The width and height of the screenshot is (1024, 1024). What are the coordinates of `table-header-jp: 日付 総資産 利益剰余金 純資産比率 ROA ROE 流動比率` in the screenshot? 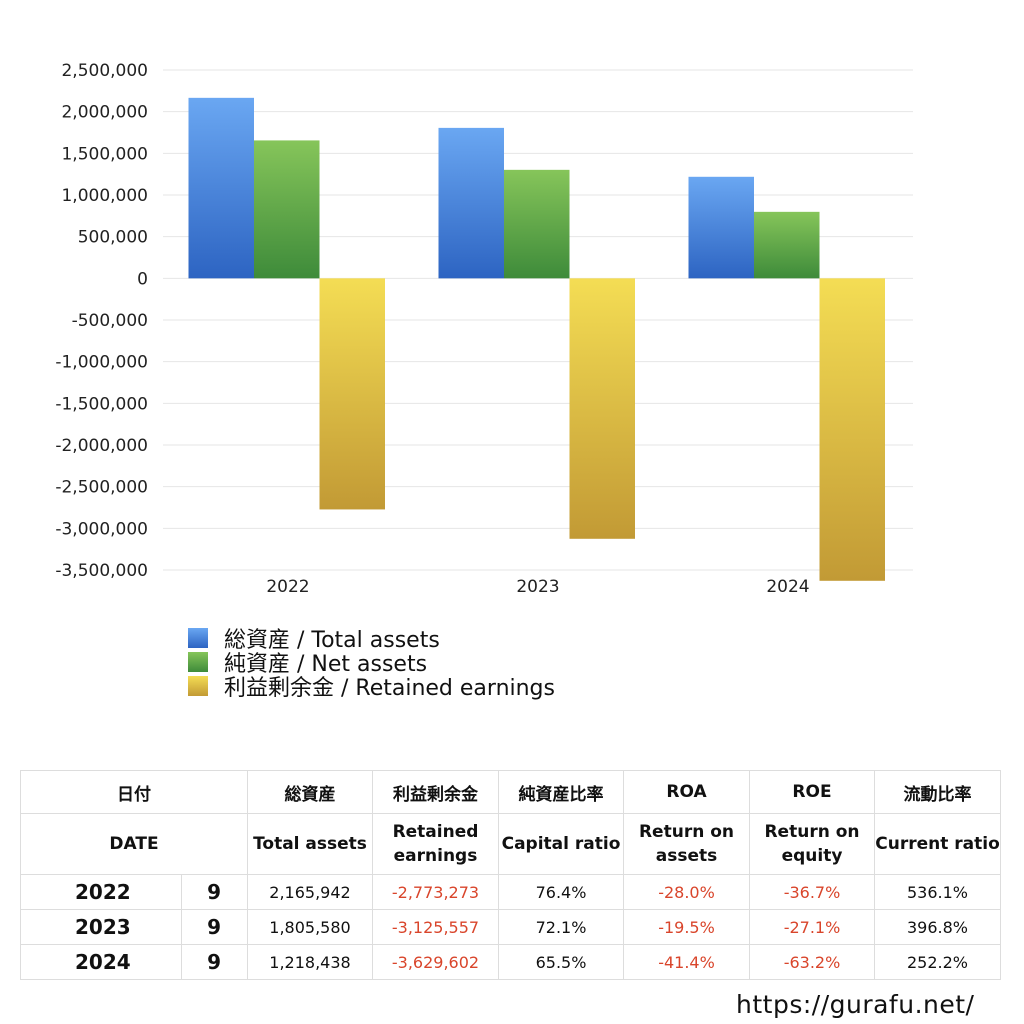 It's located at (510, 792).